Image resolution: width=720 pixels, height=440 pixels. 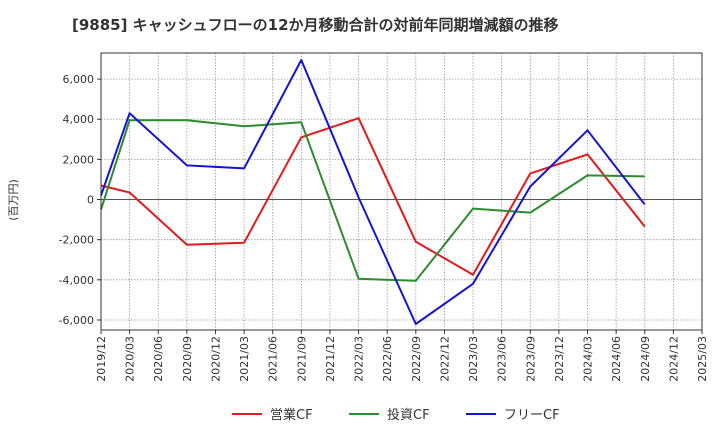 I want to click on x-tick-label: 2020/06, so click(x=158, y=359).